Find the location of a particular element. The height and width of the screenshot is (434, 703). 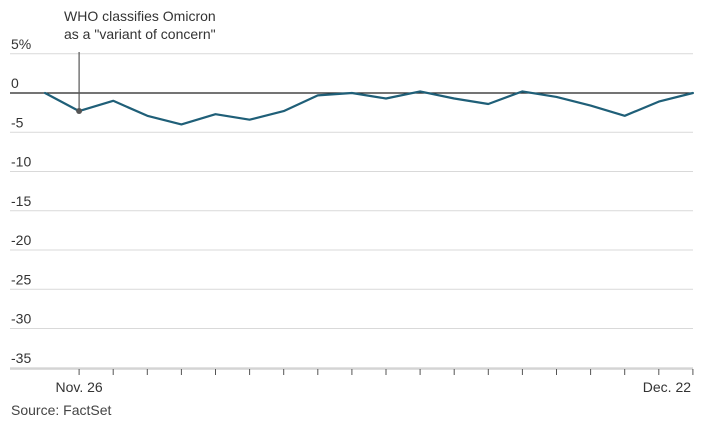

y-tick-label: -30 is located at coordinates (21, 319).